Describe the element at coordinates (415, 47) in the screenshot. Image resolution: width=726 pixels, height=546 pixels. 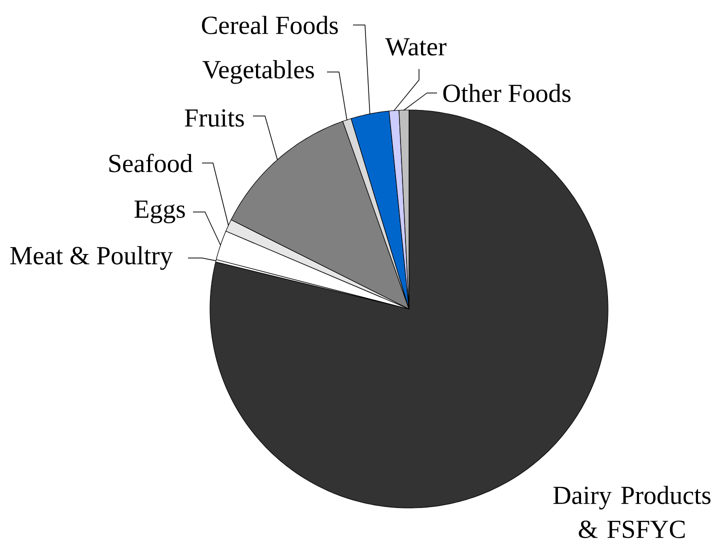
I see `slice-label: Water` at that location.